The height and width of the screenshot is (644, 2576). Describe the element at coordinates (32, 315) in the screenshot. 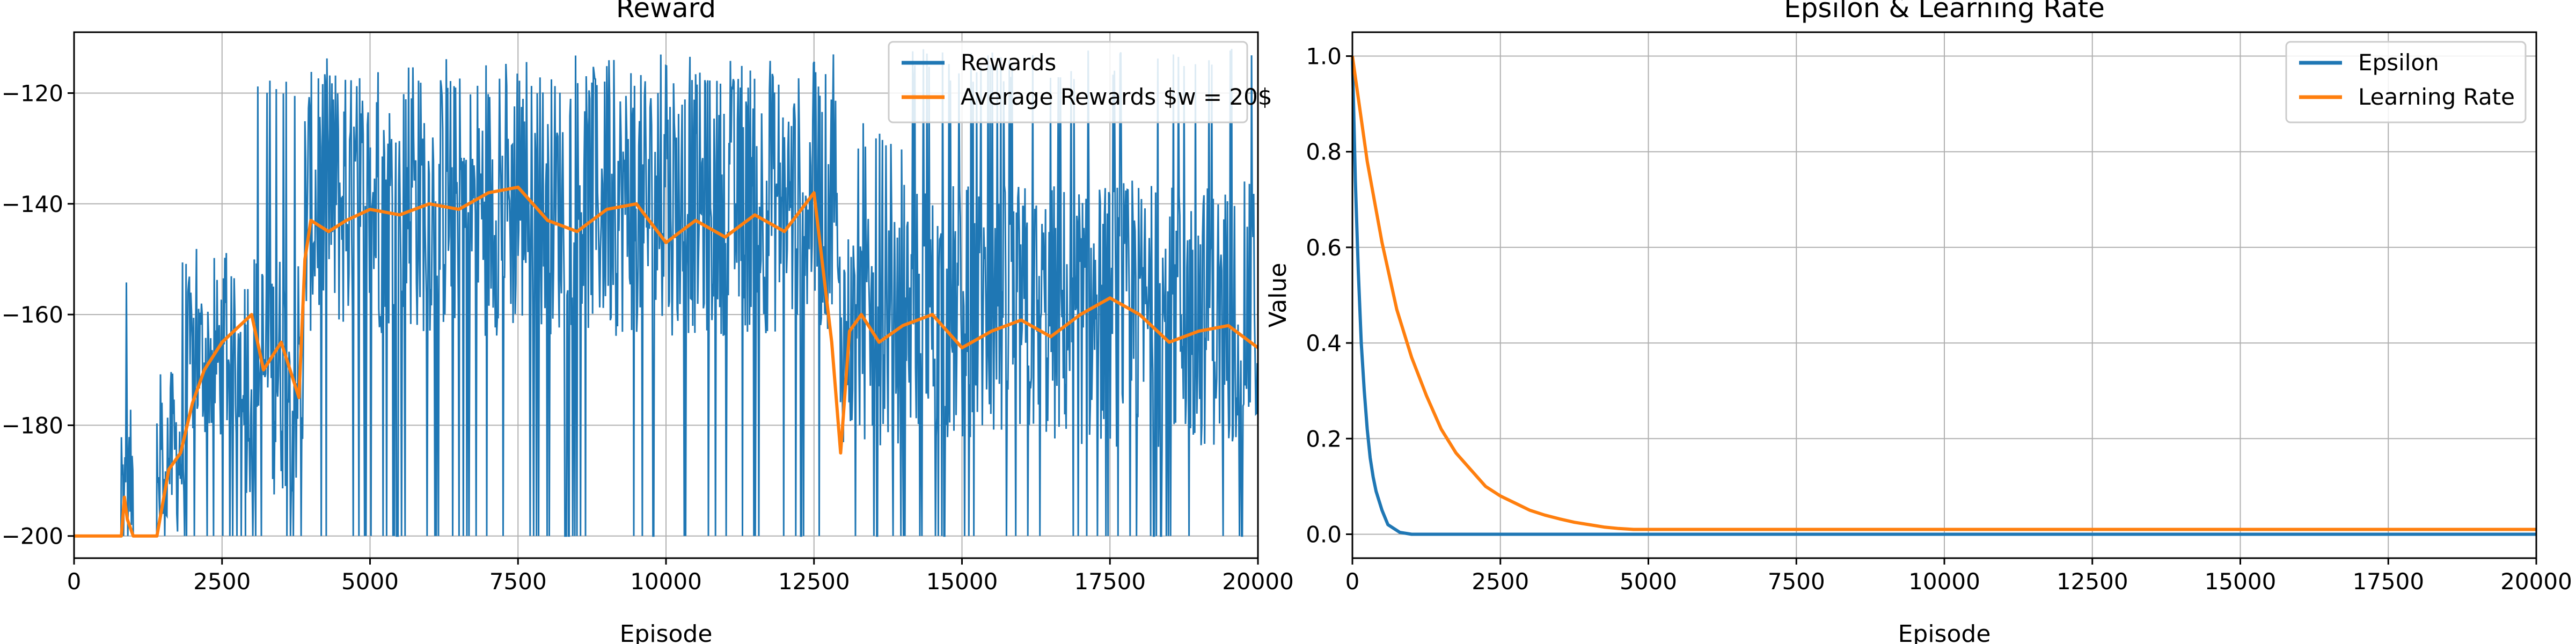

I see `y-tick-label: −160` at that location.